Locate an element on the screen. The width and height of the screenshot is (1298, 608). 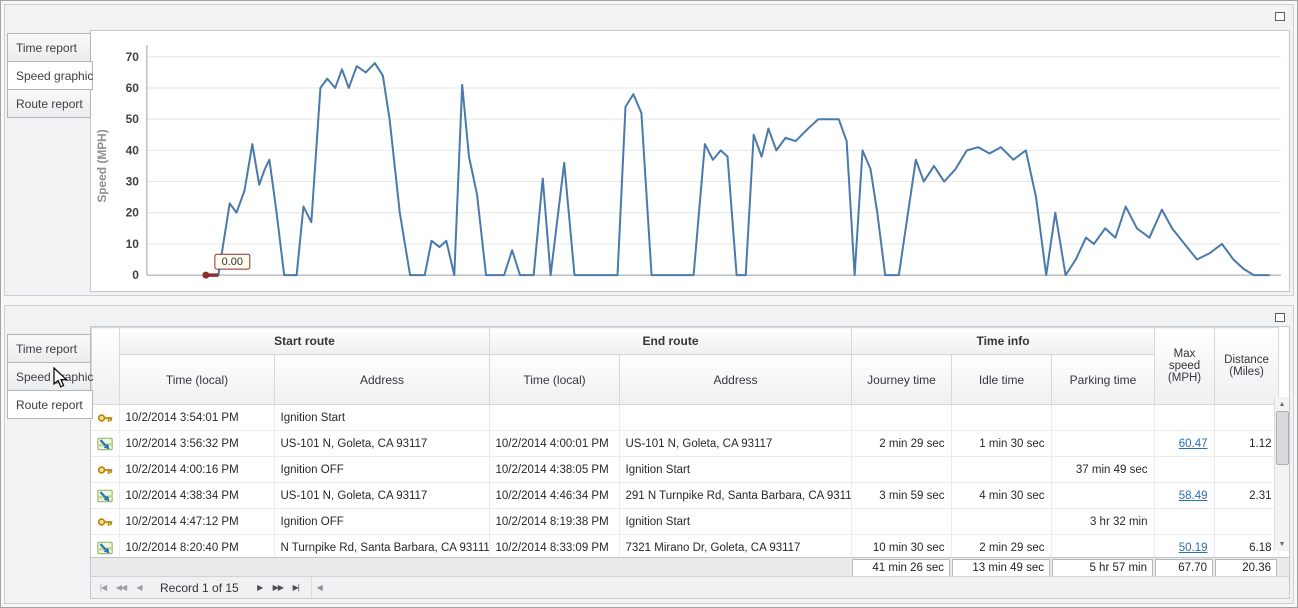
bottom-tabstrip: Time report Speed graphic Route report is located at coordinates (50, 376).